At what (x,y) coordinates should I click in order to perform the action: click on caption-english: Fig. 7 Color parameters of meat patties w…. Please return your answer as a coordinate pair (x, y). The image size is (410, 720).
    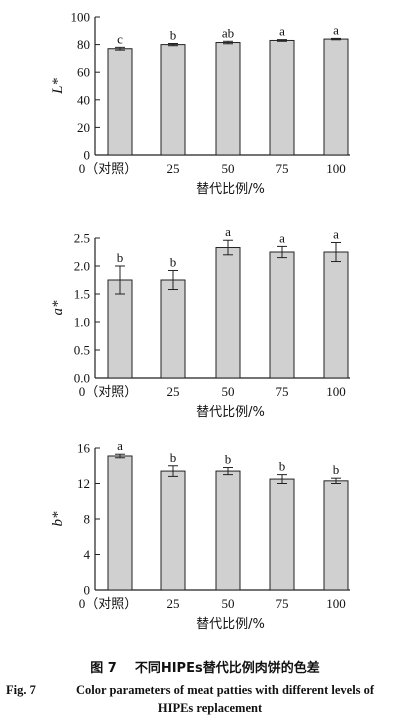
    Looking at the image, I should click on (206, 699).